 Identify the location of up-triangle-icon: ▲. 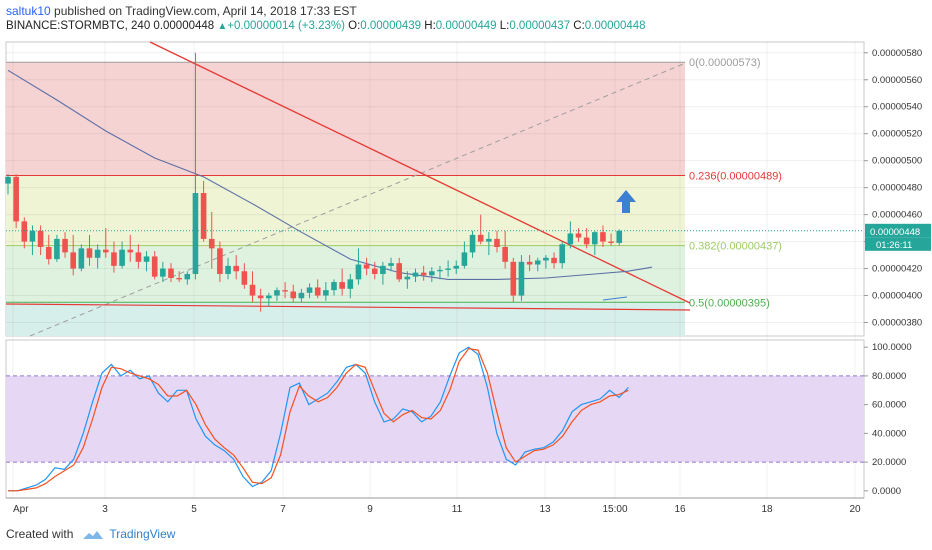
(222, 26).